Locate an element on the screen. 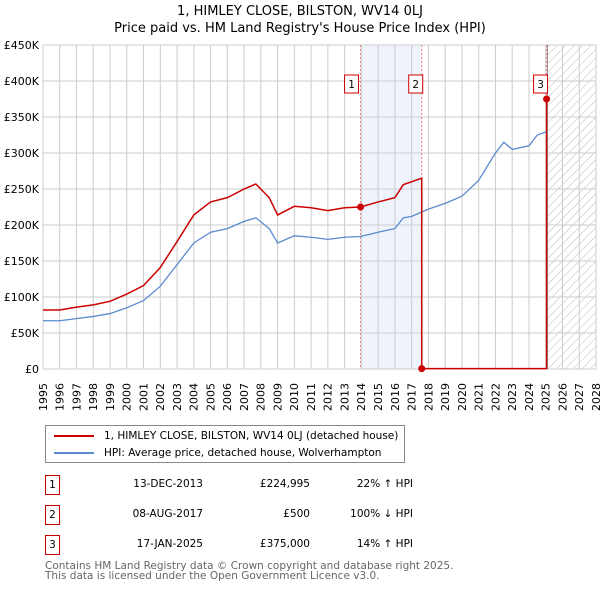 Image resolution: width=600 pixels, height=590 pixels. transaction-number: 1 is located at coordinates (52, 485).